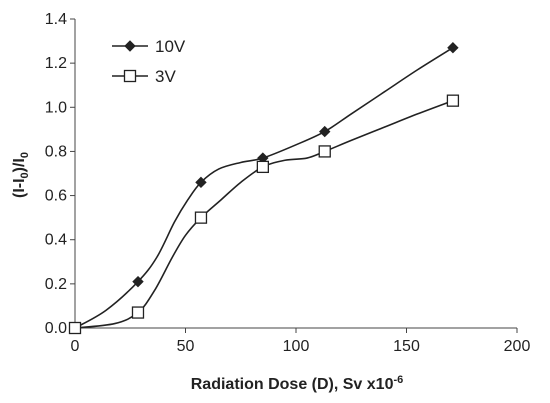 The image size is (550, 403). I want to click on y-tick-label: 0.0, so click(56, 328).